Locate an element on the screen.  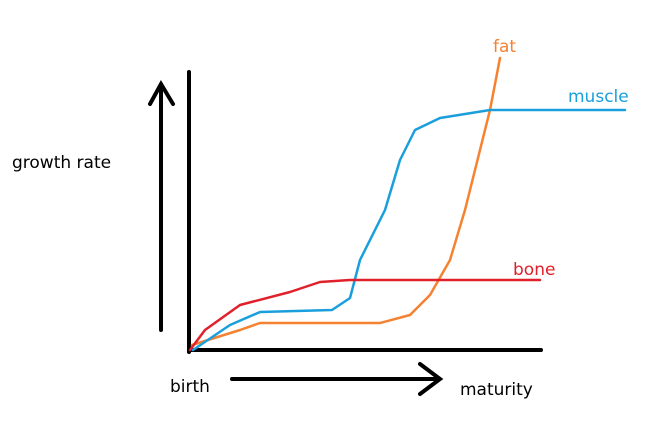
curve-label: muscle is located at coordinates (598, 97).